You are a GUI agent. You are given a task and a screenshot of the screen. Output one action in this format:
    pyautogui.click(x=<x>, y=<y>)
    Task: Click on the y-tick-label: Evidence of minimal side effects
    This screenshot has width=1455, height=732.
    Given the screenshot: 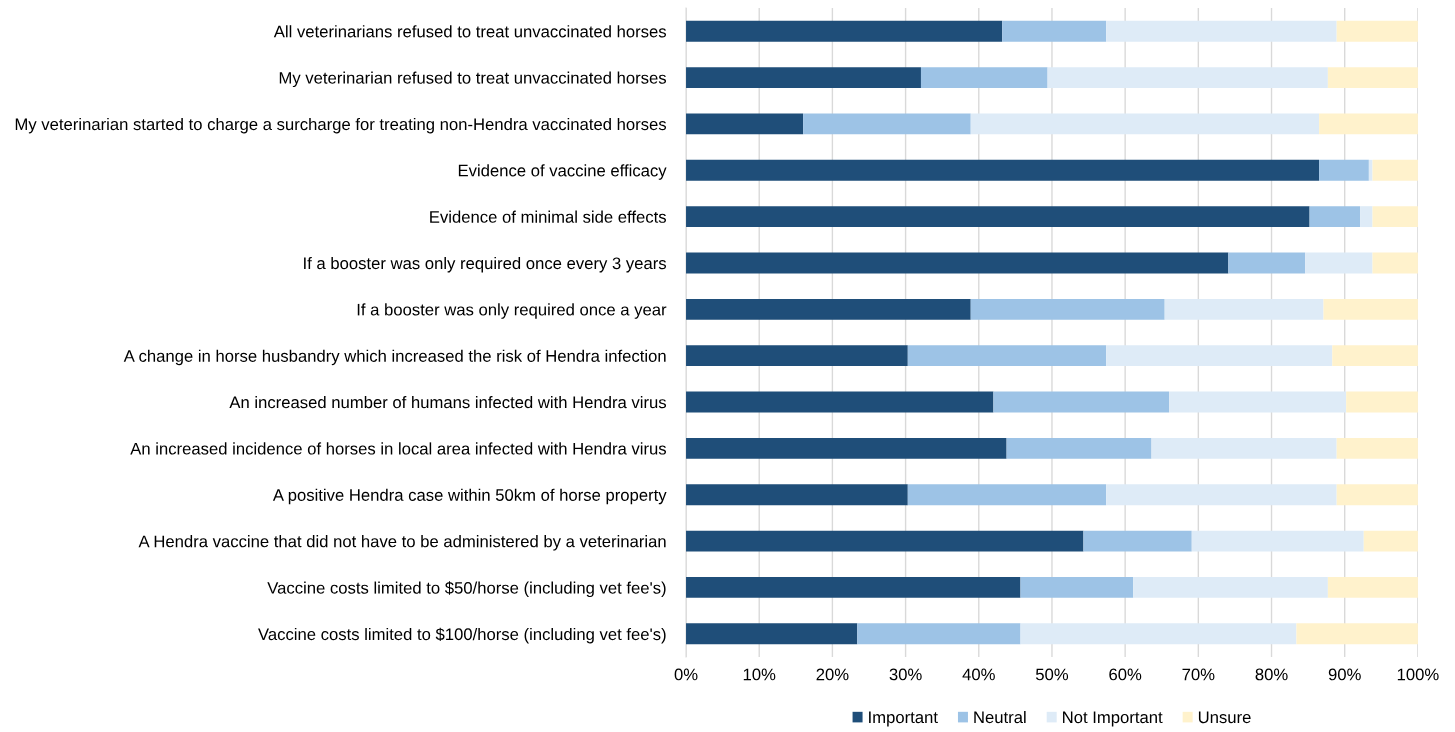 What is the action you would take?
    pyautogui.click(x=548, y=216)
    